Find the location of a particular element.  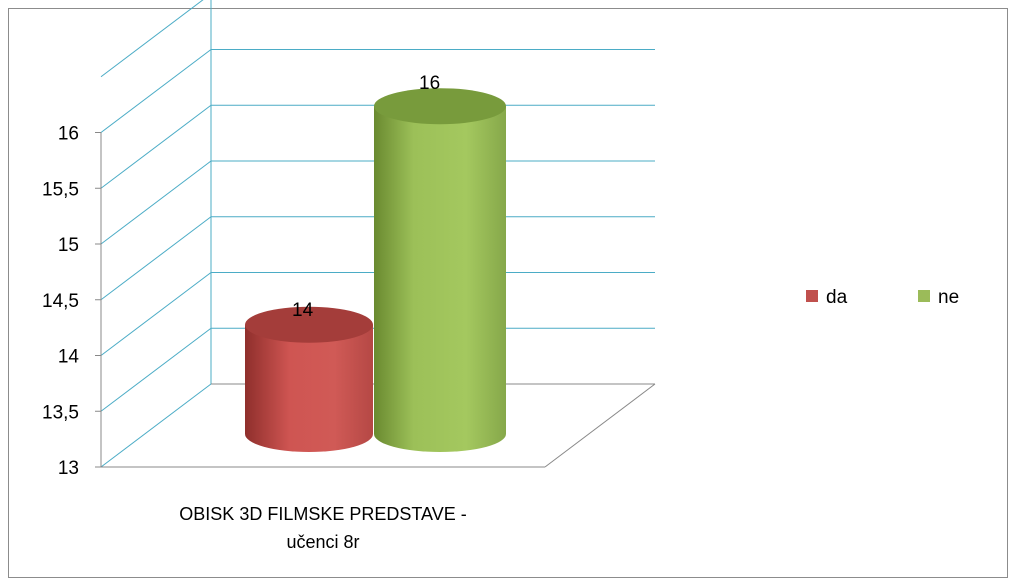

legend: da ne is located at coordinates (882, 297).